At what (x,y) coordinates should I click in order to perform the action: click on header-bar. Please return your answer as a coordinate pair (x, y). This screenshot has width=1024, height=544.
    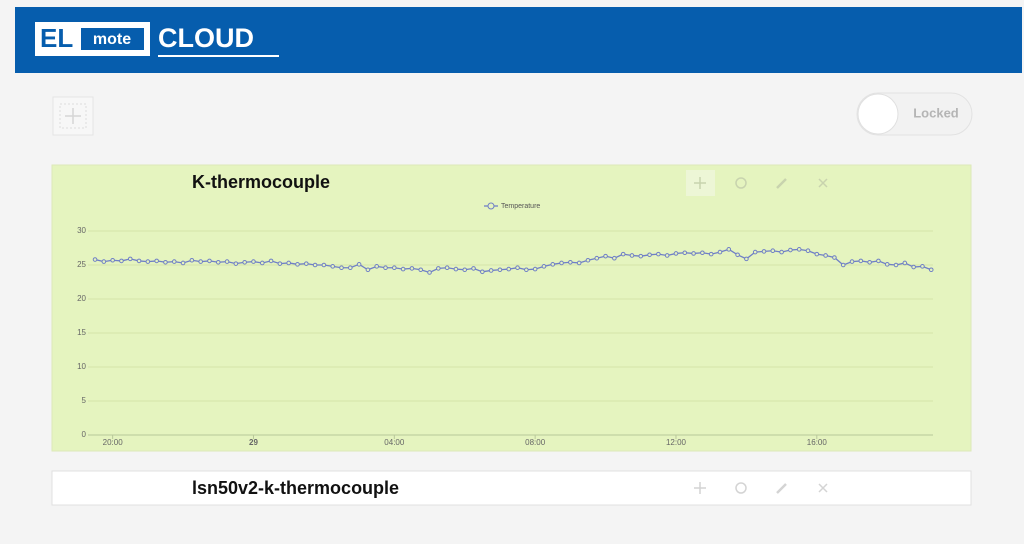
    Looking at the image, I should click on (518, 40).